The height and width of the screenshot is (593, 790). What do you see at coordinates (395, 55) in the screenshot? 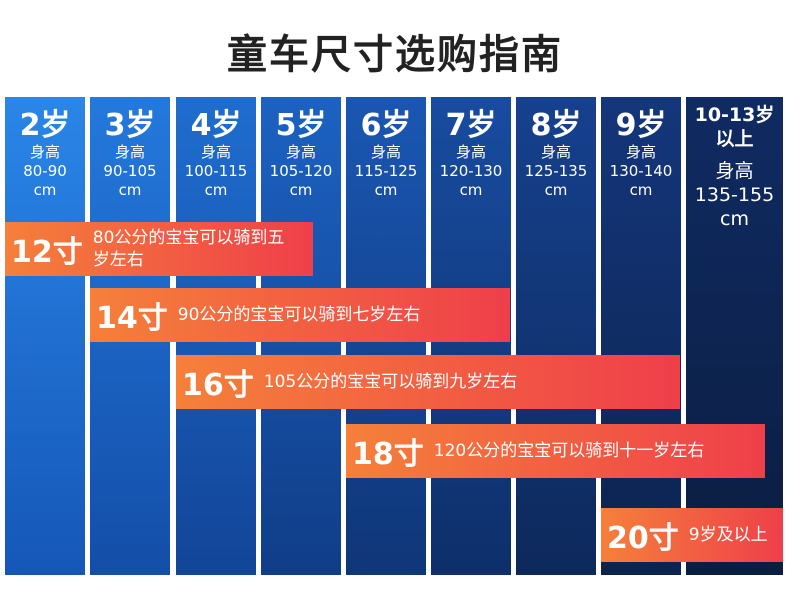
I see `title: 童车尺寸选购指南` at bounding box center [395, 55].